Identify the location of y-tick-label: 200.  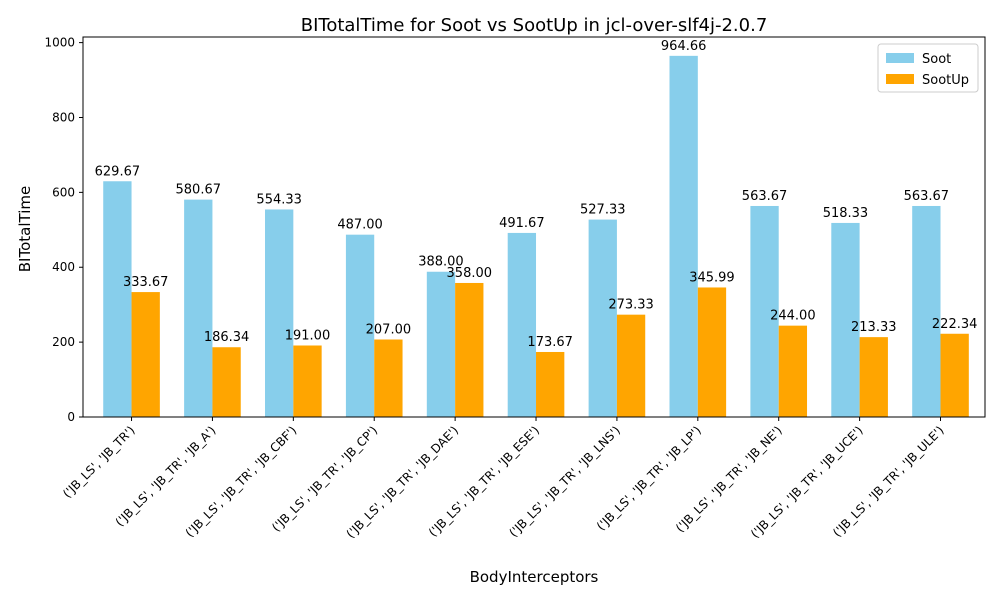
(63, 342).